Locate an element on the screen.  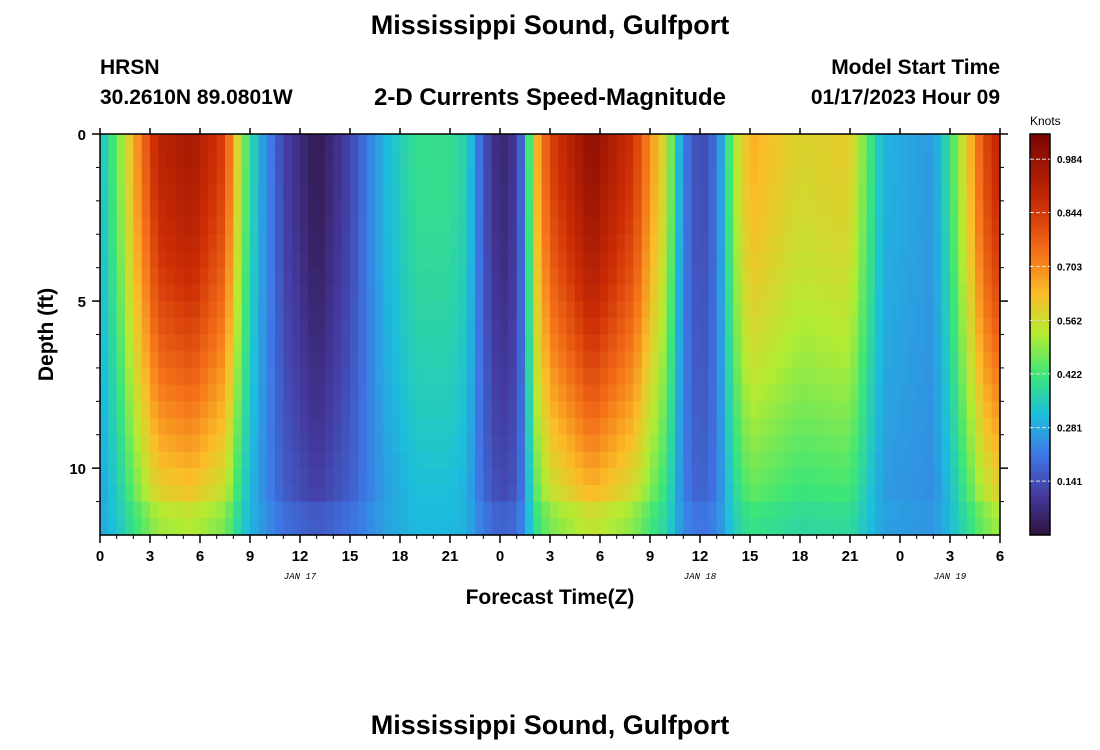
x-tick-label: 3 is located at coordinates (150, 556).